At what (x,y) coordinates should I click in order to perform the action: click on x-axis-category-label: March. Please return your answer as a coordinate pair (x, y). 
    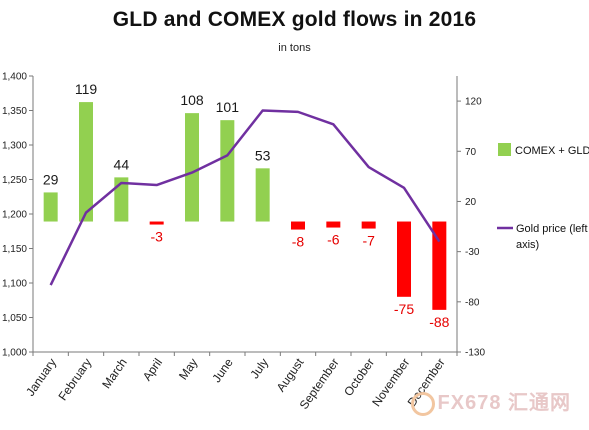
    Looking at the image, I should click on (114, 373).